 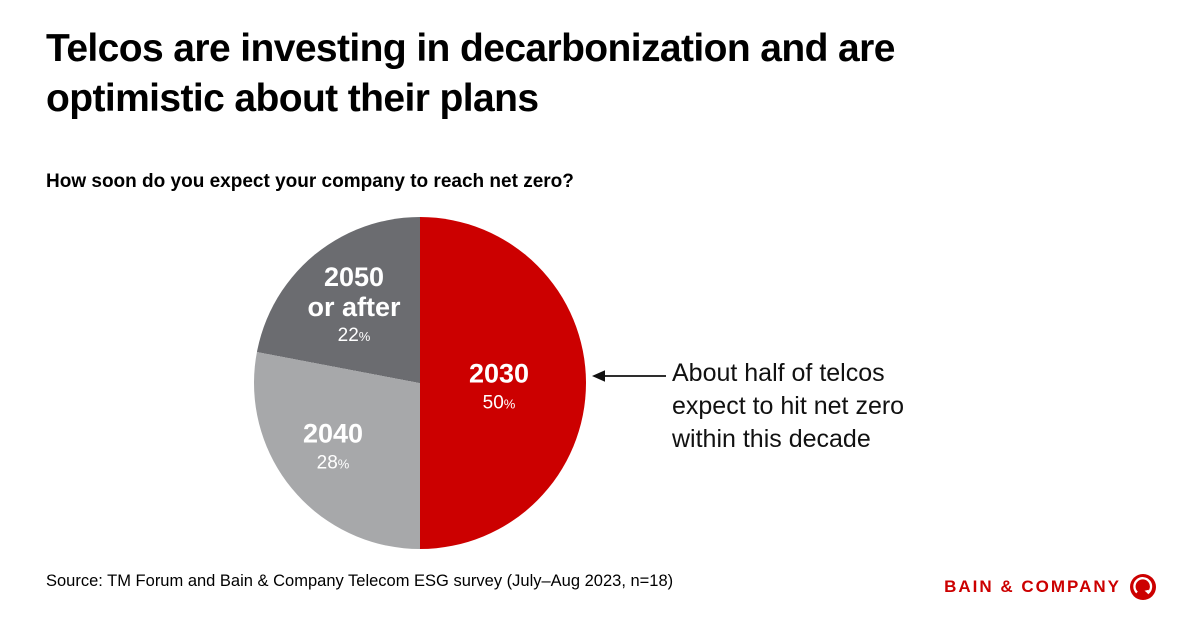 I want to click on slice-percent: 22%, so click(x=354, y=336).